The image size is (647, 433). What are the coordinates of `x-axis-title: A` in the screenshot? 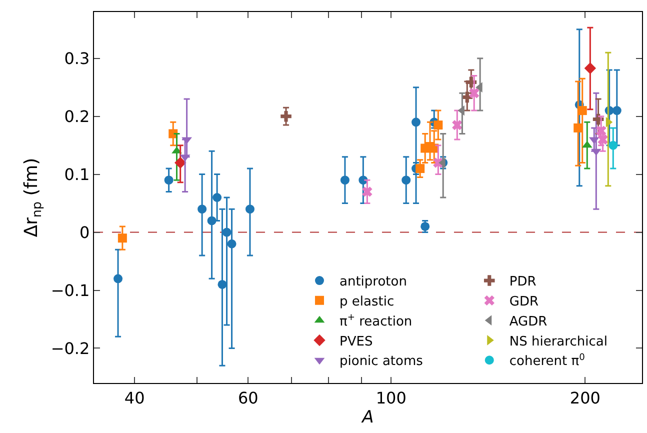 It's located at (367, 418).